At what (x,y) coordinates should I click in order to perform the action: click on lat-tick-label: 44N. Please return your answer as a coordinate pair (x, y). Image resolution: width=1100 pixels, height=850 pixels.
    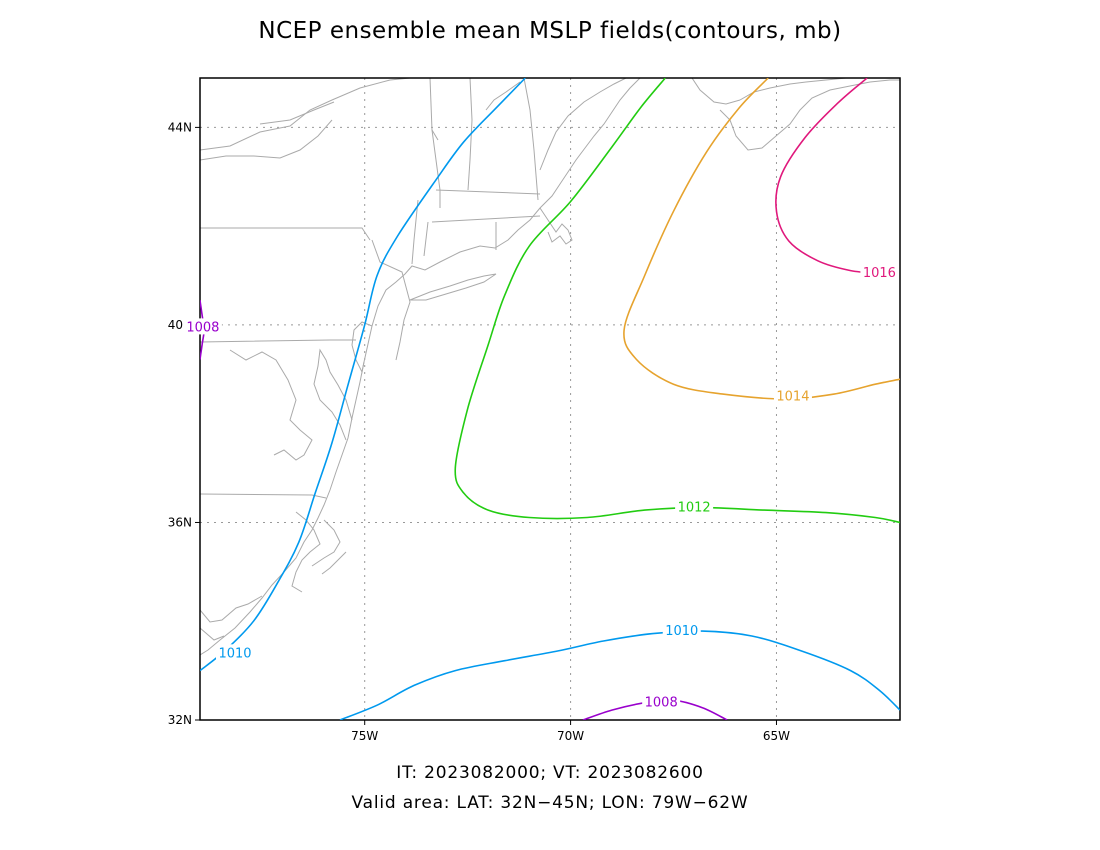
    Looking at the image, I should click on (180, 127).